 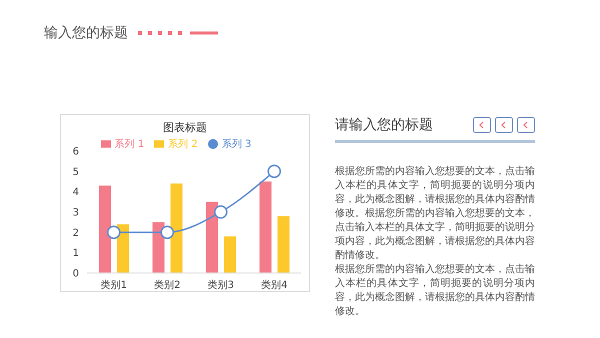 I want to click on text: 根据您所需的内容输入您想要的文本，点击输入本栏的具体文字，简明扼要的说明分项内容，此为概念图解，请根据您的具体内容酌情修改。, so click(x=435, y=291).